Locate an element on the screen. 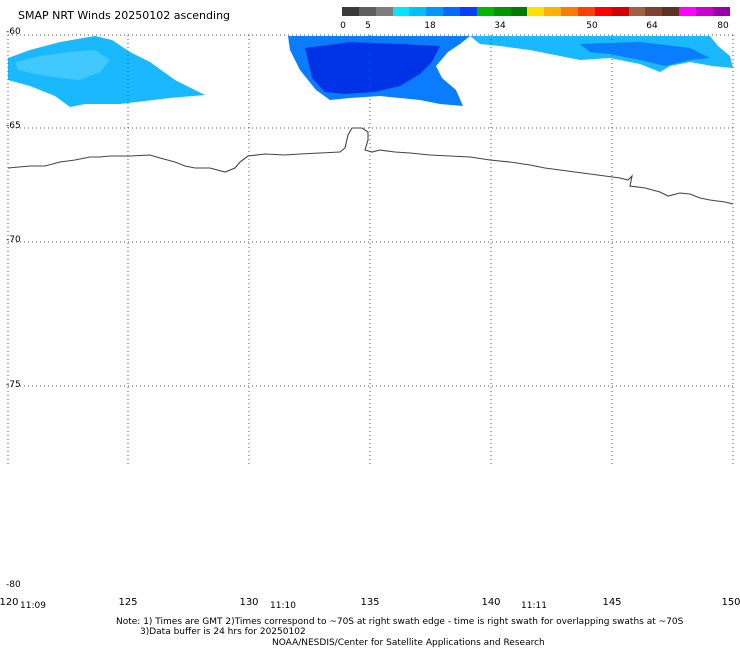 The height and width of the screenshot is (650, 740). colorbar-label-50: 50 is located at coordinates (592, 26).